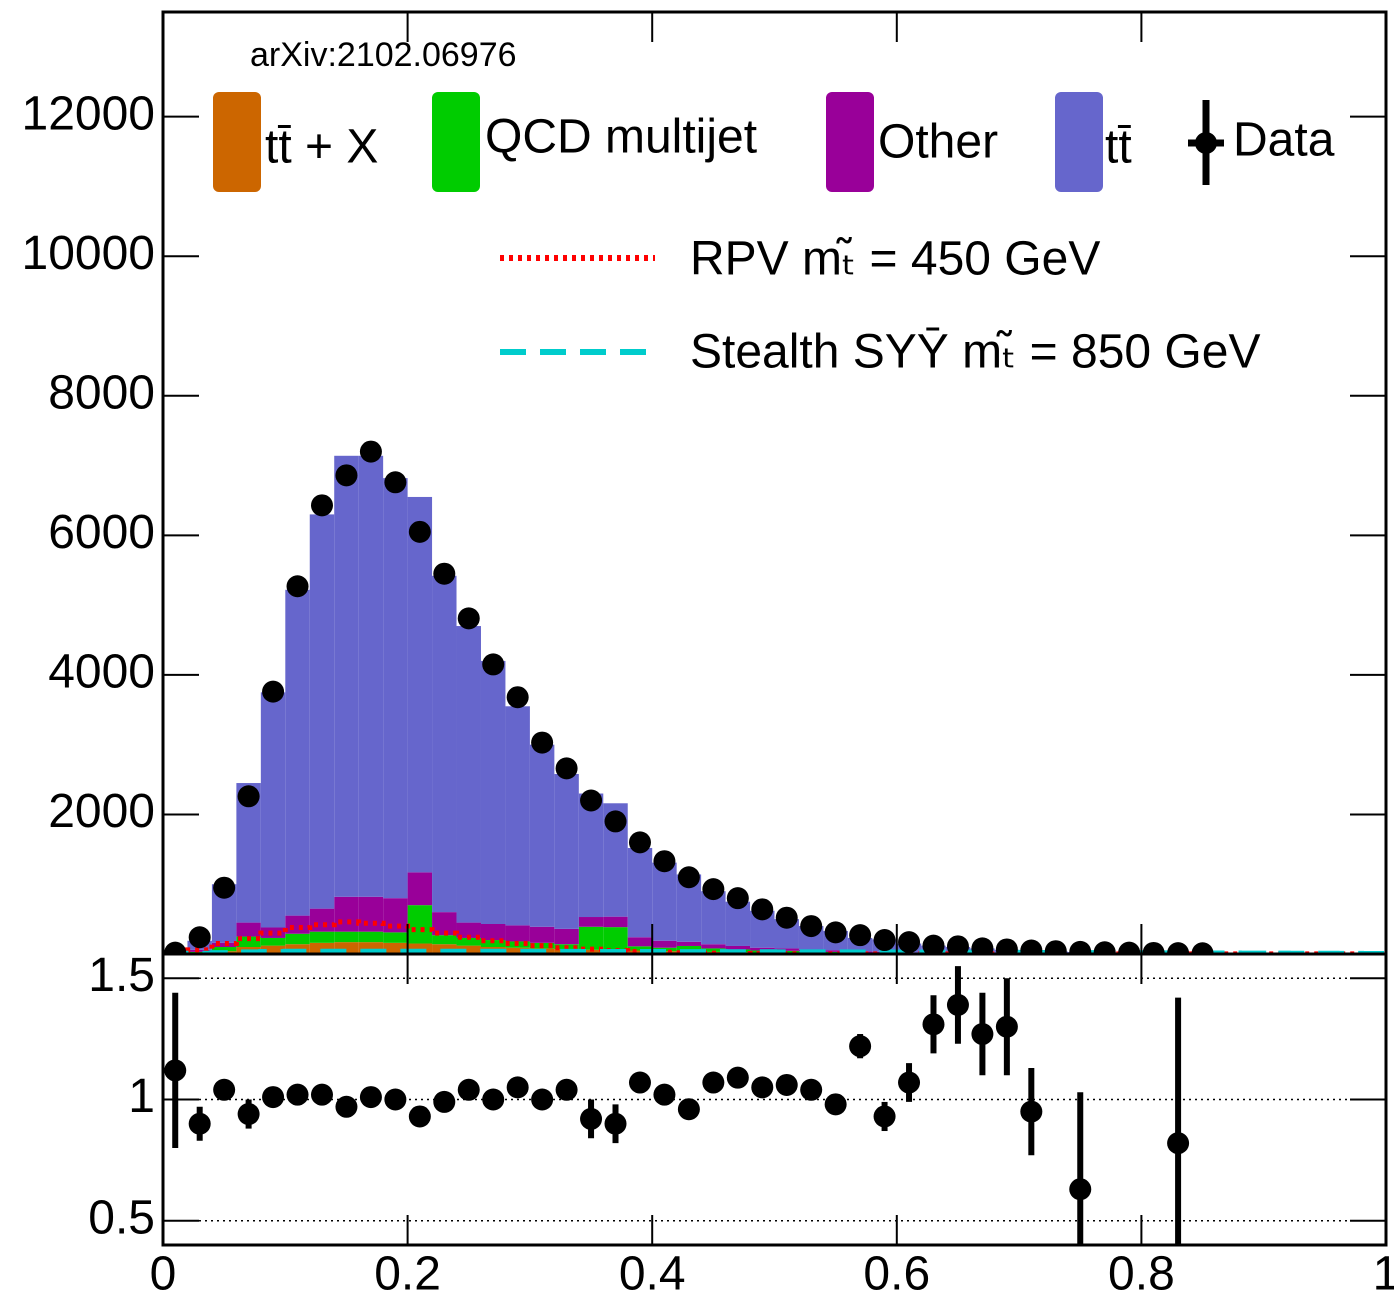  I want to click on y-tick-label: 1, so click(141, 1096).